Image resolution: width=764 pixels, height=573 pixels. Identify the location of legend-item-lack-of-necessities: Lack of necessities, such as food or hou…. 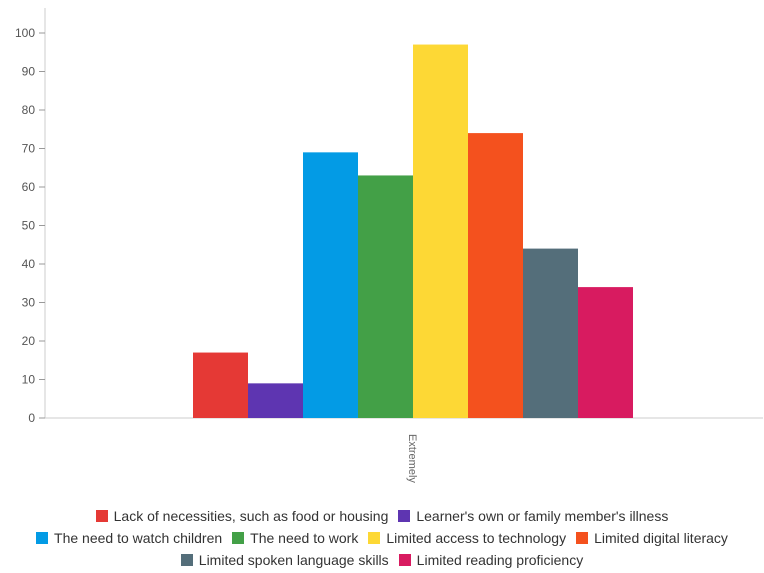
(242, 515).